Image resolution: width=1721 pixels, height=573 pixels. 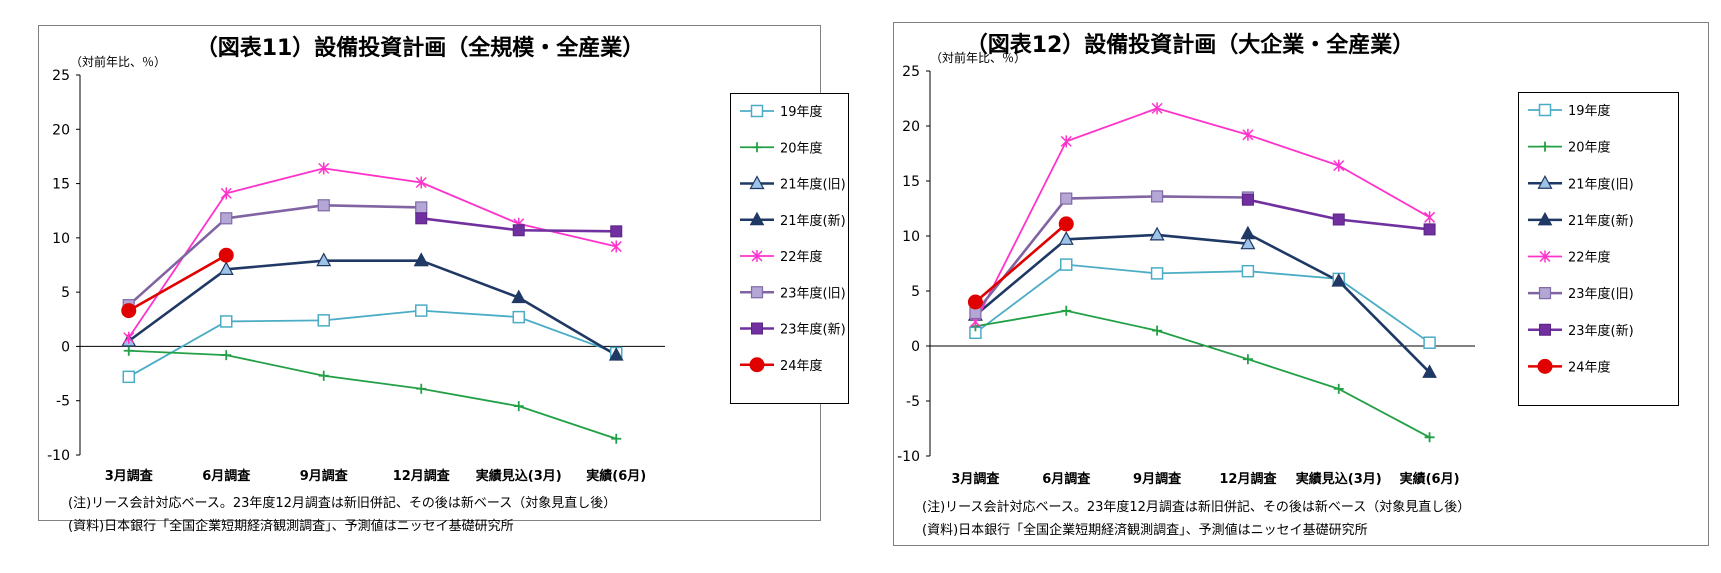 I want to click on x-category-label: 実績(6月), so click(x=616, y=476).